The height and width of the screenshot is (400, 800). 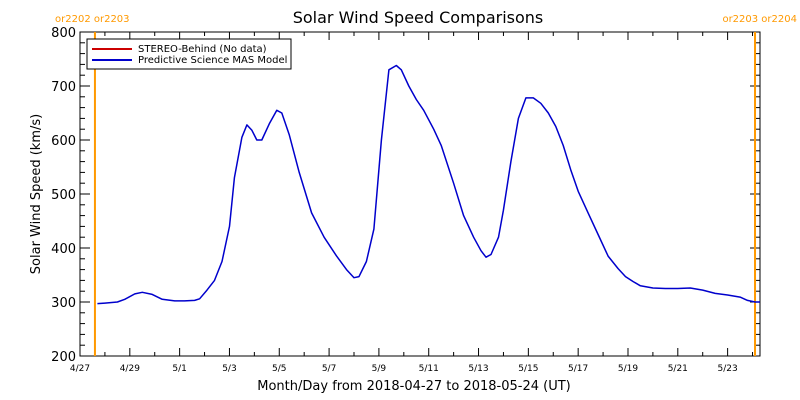 What do you see at coordinates (63, 357) in the screenshot?
I see `y-tick-label: 200` at bounding box center [63, 357].